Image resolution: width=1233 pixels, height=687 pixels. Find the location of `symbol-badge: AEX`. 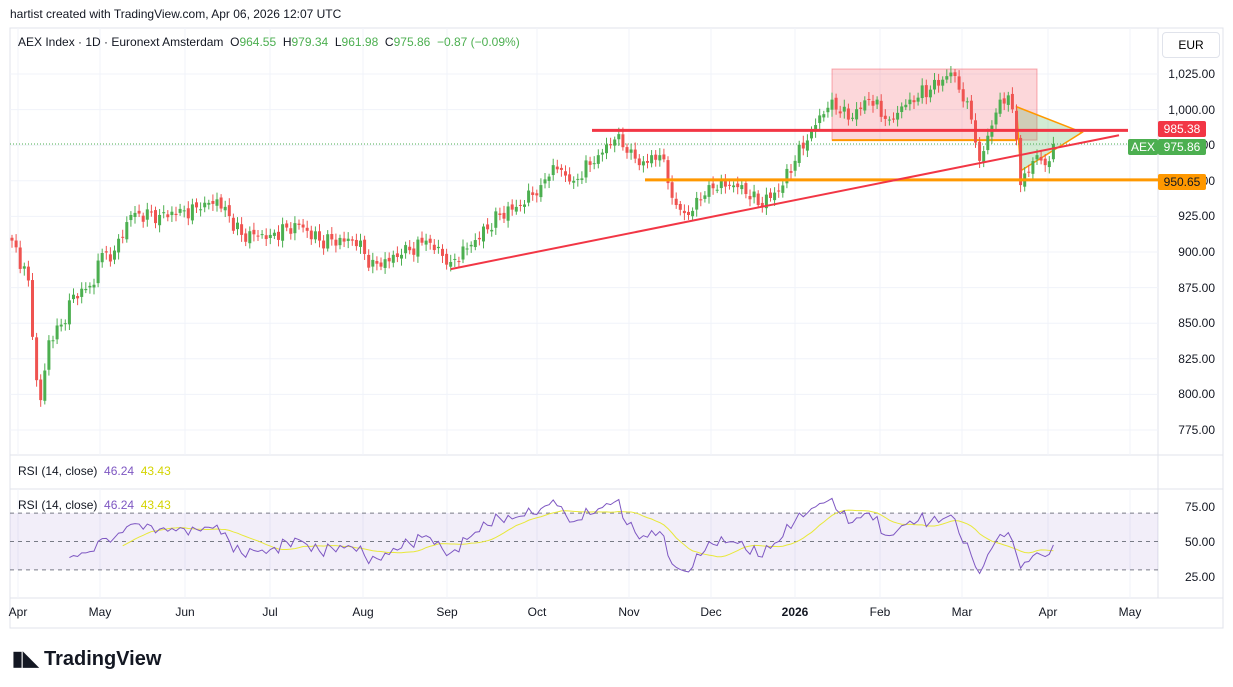

symbol-badge: AEX is located at coordinates (1143, 147).